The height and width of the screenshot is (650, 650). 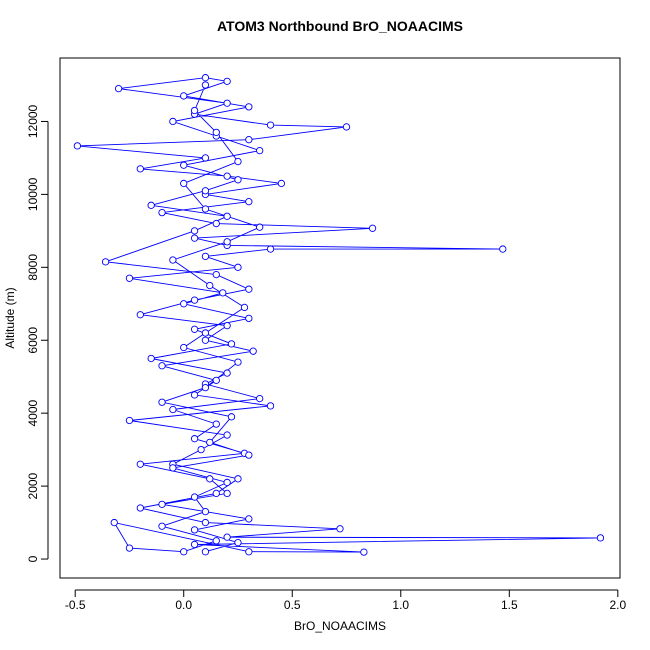 What do you see at coordinates (292, 605) in the screenshot?
I see `x-tick-label: 0.5` at bounding box center [292, 605].